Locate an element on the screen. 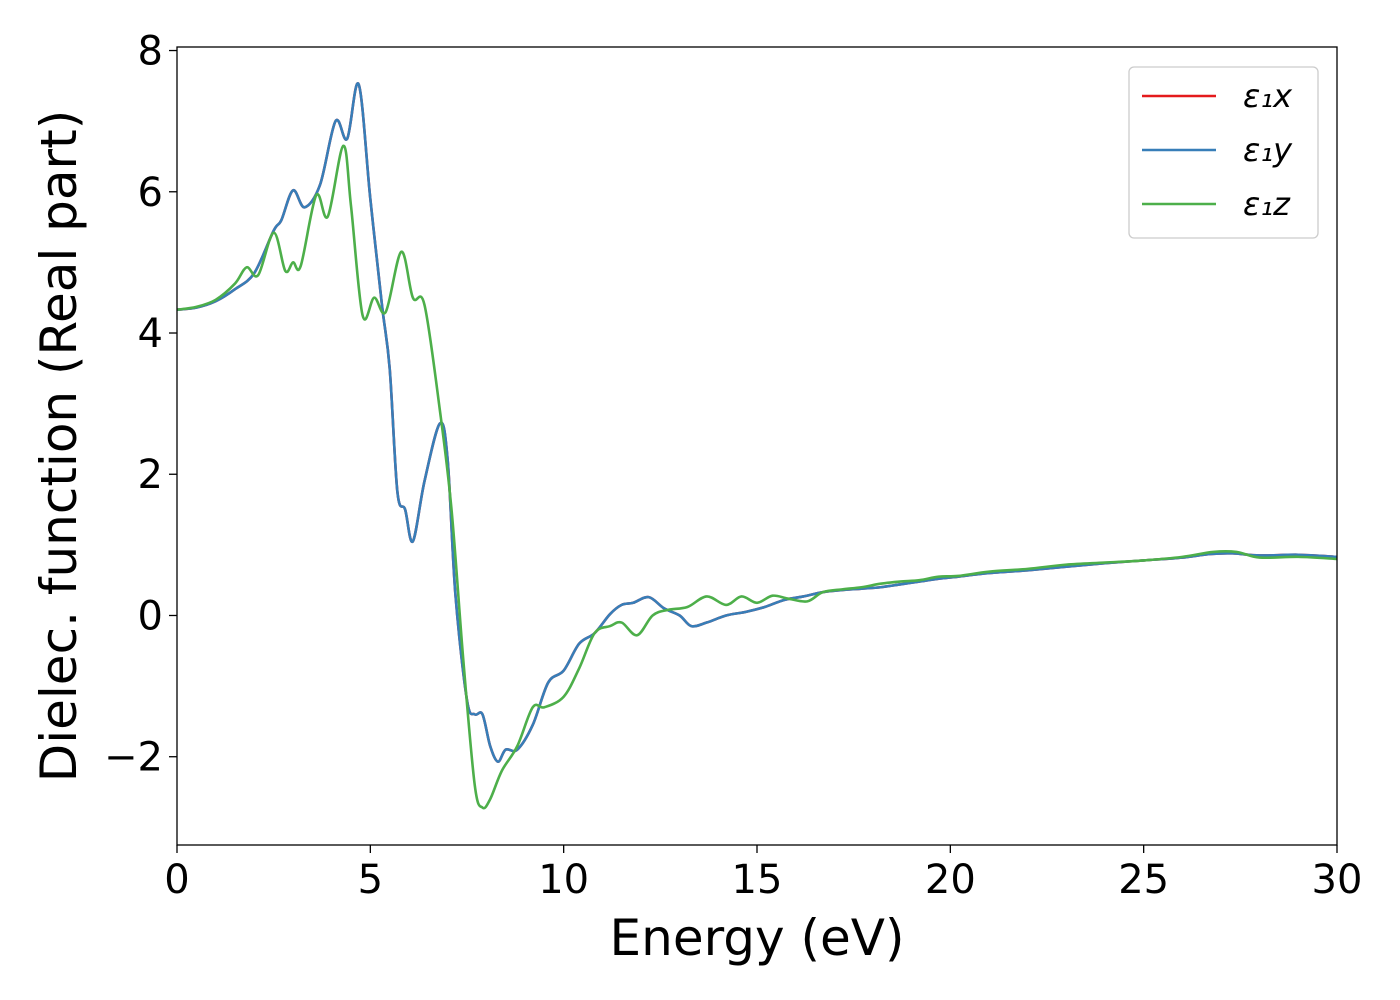 The height and width of the screenshot is (1000, 1400). y-tick-label: 6 is located at coordinates (150, 193).